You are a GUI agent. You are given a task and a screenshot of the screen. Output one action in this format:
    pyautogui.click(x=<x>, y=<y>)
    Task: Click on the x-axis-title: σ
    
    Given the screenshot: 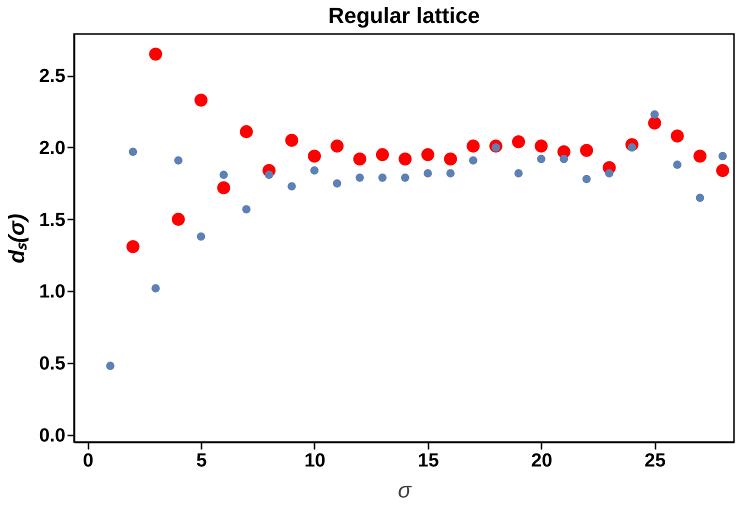 What is the action you would take?
    pyautogui.click(x=405, y=490)
    